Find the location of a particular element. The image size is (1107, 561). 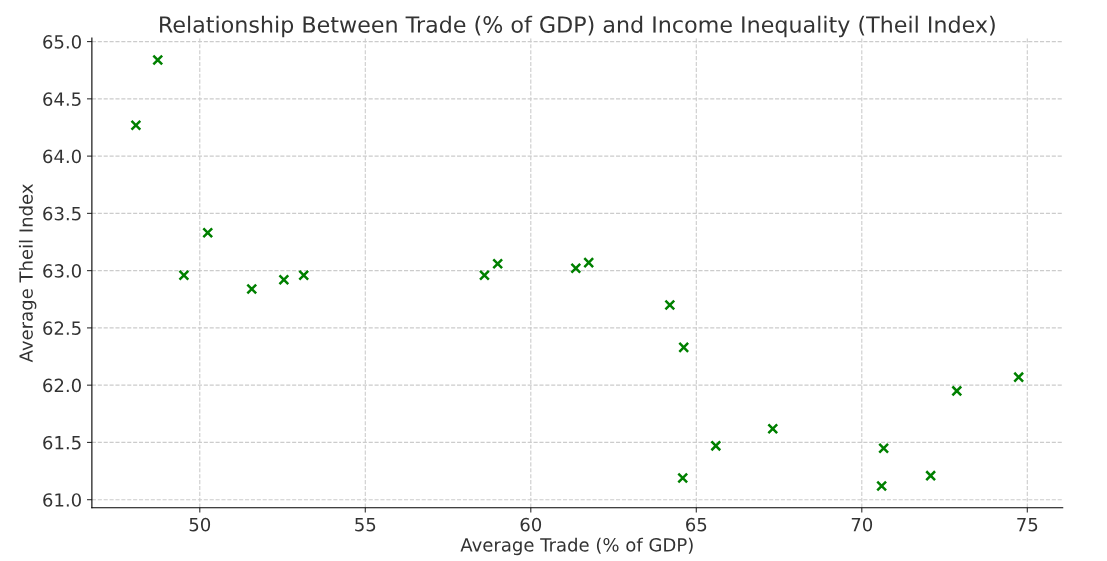

x-tick-label: 75 is located at coordinates (1027, 524).